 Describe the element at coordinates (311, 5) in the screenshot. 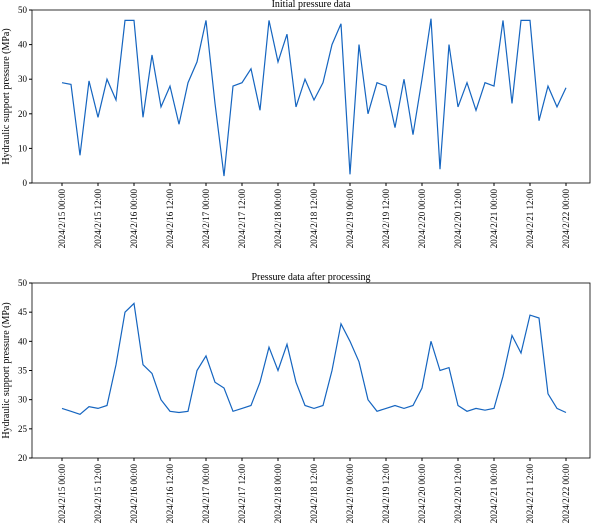

I see `chart-title: Initial pressure data` at that location.